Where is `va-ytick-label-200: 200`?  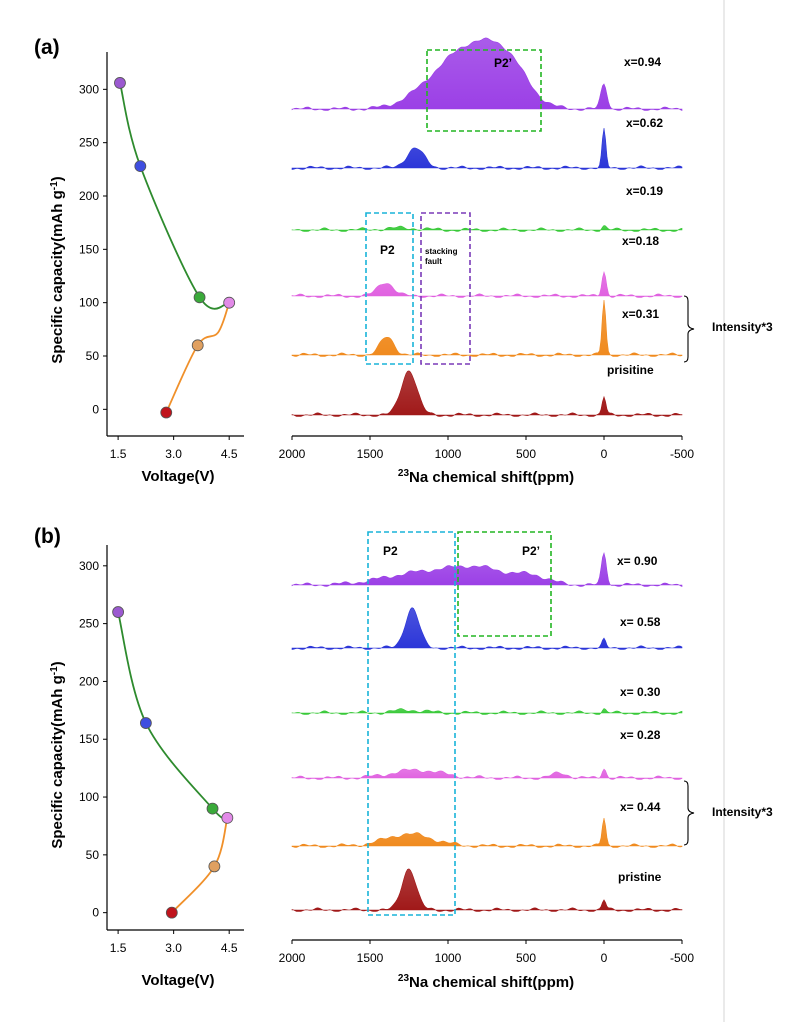 va-ytick-label-200: 200 is located at coordinates (89, 196).